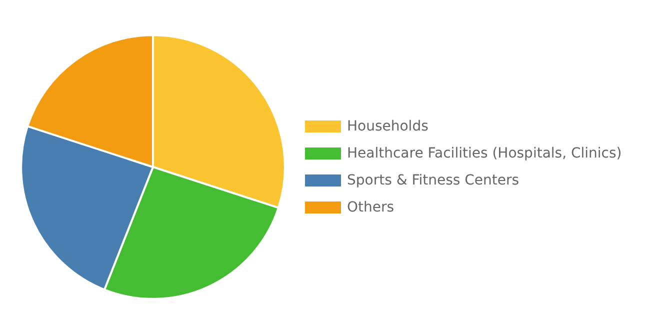 The height and width of the screenshot is (334, 668). Describe the element at coordinates (387, 126) in the screenshot. I see `legend-label: Households` at that location.